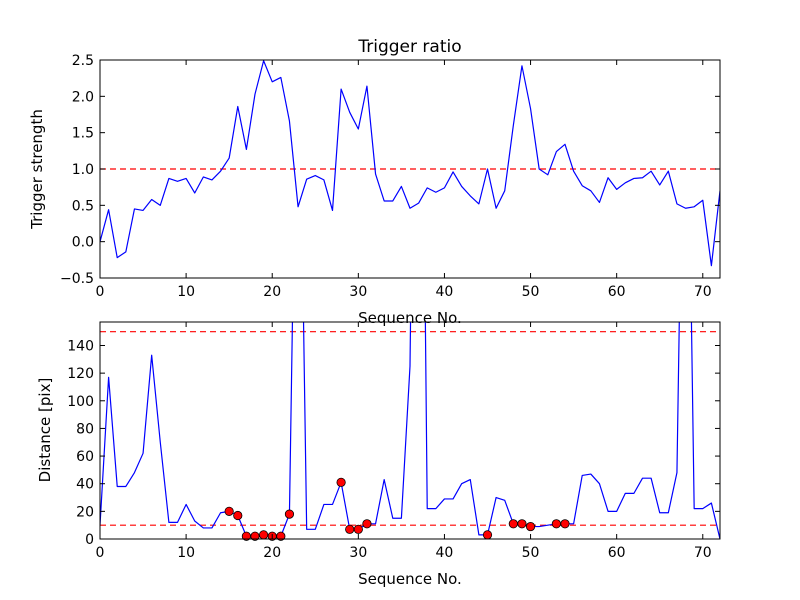 This screenshot has width=800, height=600. Describe the element at coordinates (45, 430) in the screenshot. I see `y-axis-label: Distance [pix]` at that location.